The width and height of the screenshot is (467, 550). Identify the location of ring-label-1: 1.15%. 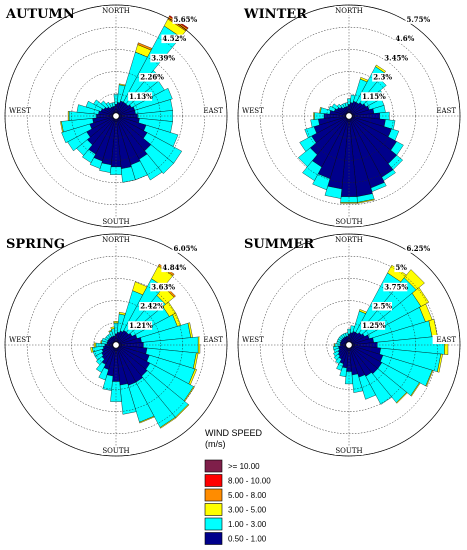
(374, 96).